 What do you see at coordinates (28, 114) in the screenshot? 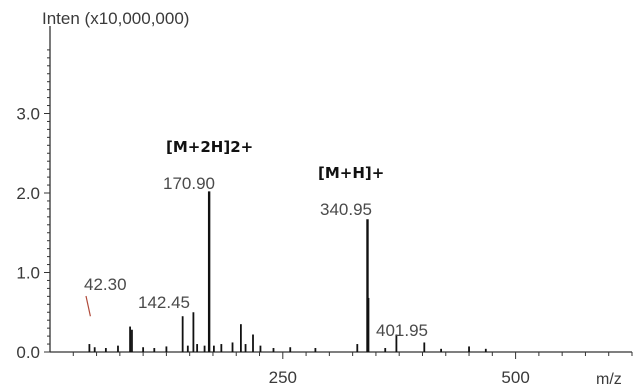
I see `y-tick-label: 3.0` at bounding box center [28, 114].